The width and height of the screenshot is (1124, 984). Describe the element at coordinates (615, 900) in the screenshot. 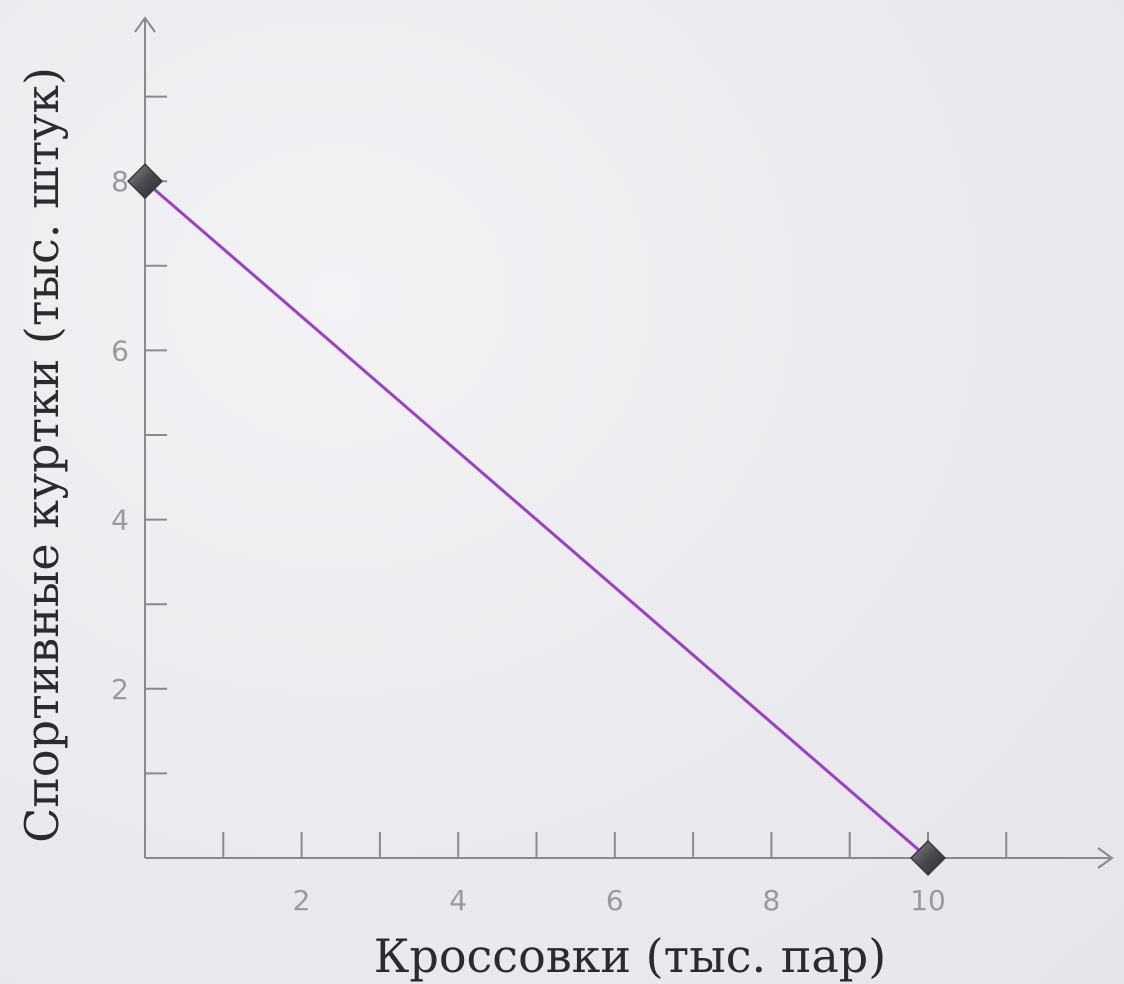

I see `x-tick-label: 6` at that location.